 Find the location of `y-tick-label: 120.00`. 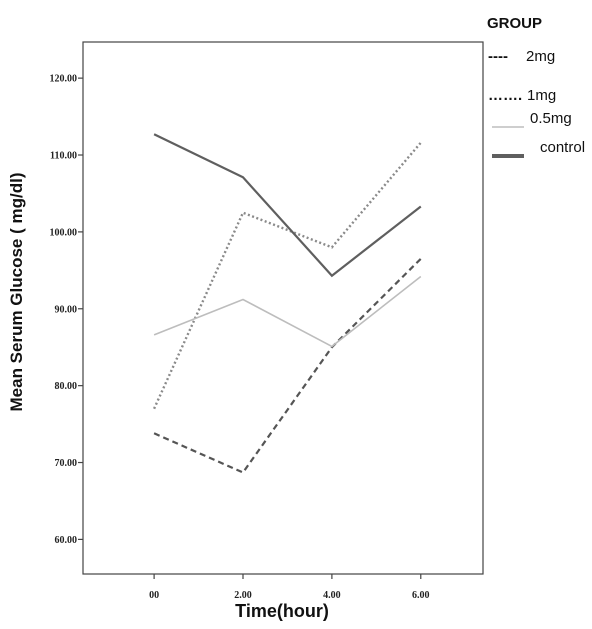

y-tick-label: 120.00 is located at coordinates (64, 79).